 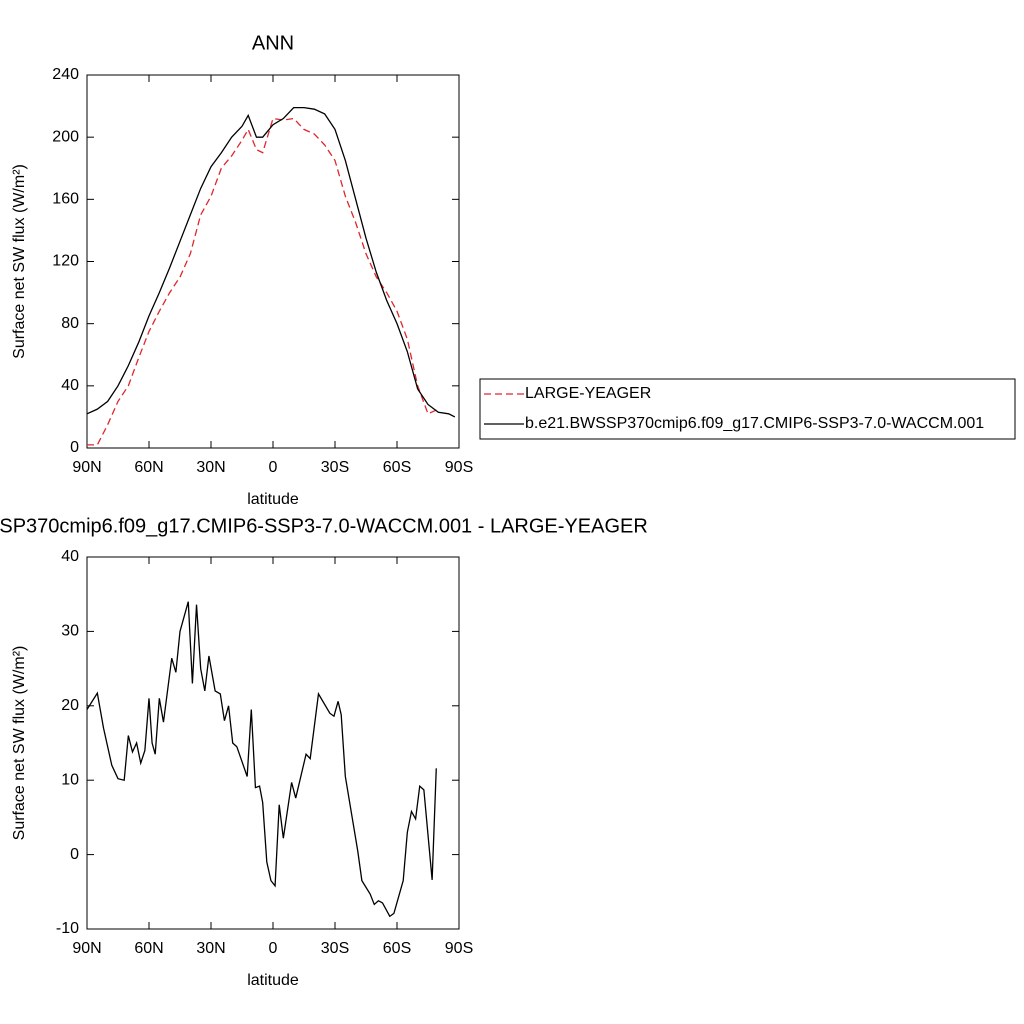 What do you see at coordinates (273, 43) in the screenshot?
I see `chart-title: ANN` at bounding box center [273, 43].